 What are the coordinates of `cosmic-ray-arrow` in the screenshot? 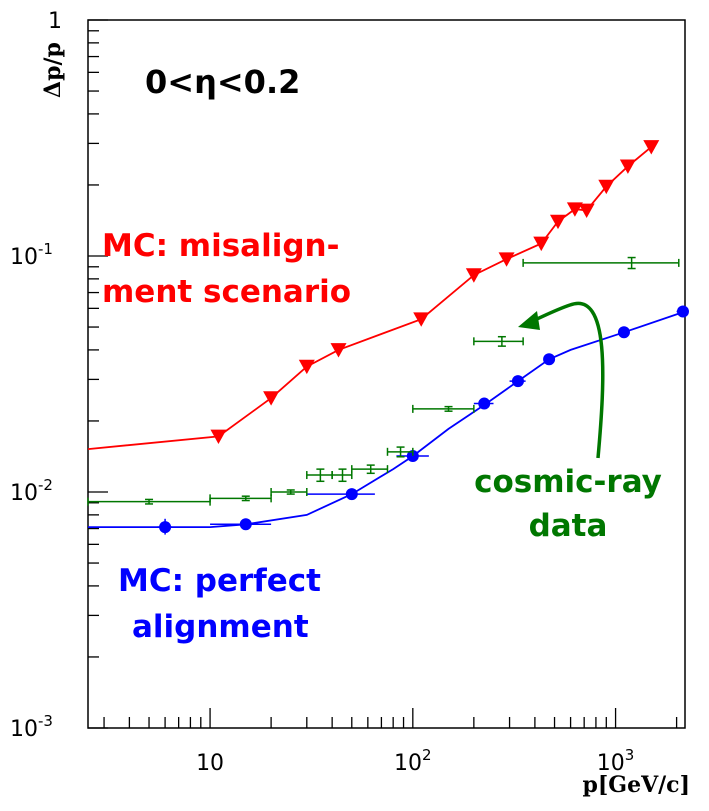 It's located at (567, 380).